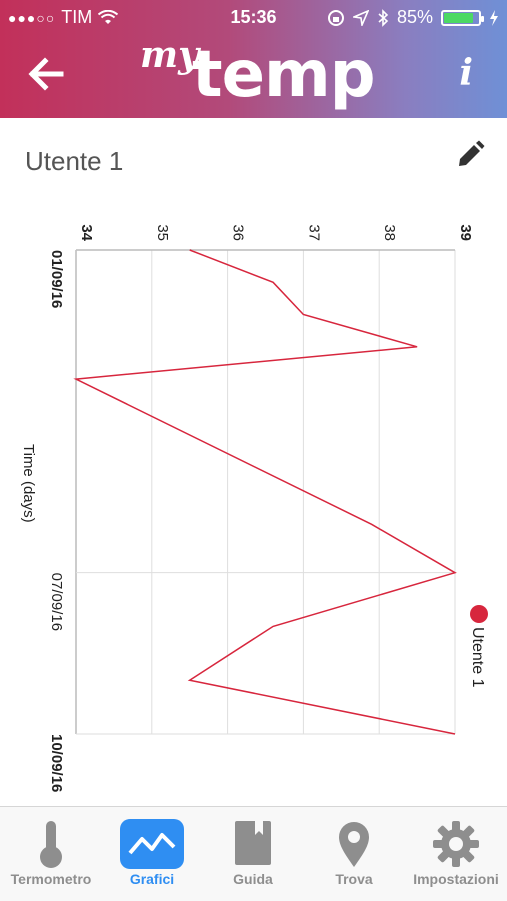 Image resolution: width=507 pixels, height=901 pixels. I want to click on tab-termometro: Termometro, so click(51, 854).